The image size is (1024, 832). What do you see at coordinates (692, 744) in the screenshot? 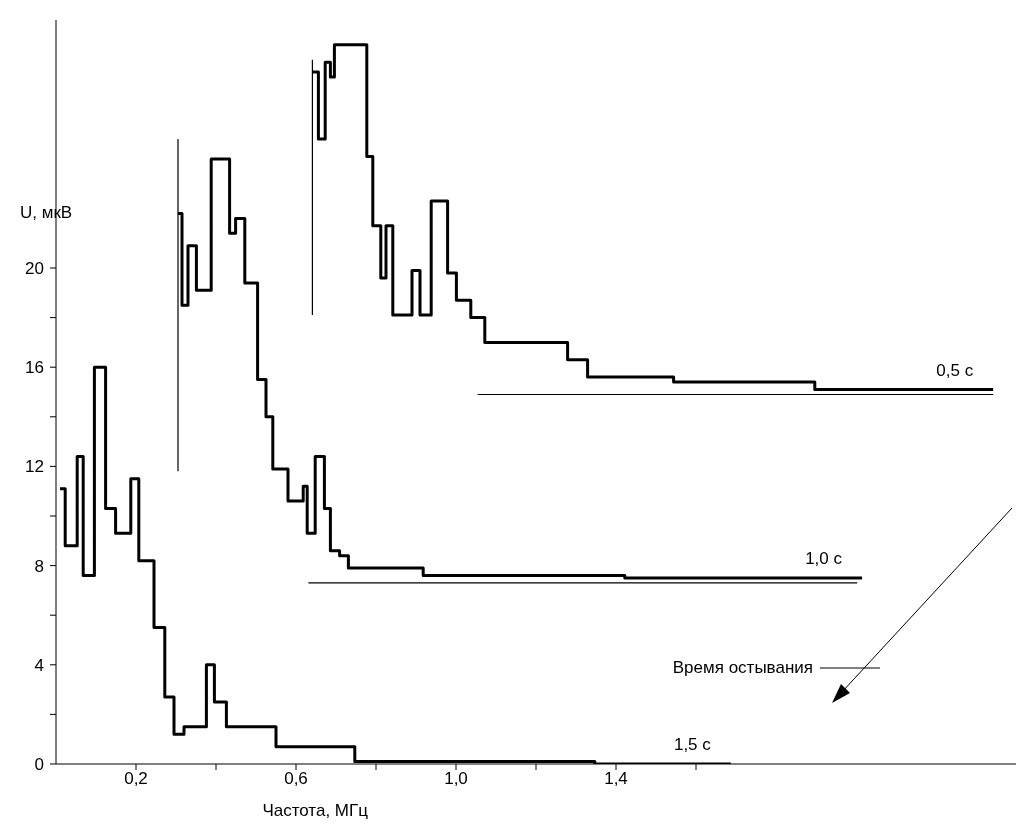
I see `series-label: 1,5 с` at bounding box center [692, 744].